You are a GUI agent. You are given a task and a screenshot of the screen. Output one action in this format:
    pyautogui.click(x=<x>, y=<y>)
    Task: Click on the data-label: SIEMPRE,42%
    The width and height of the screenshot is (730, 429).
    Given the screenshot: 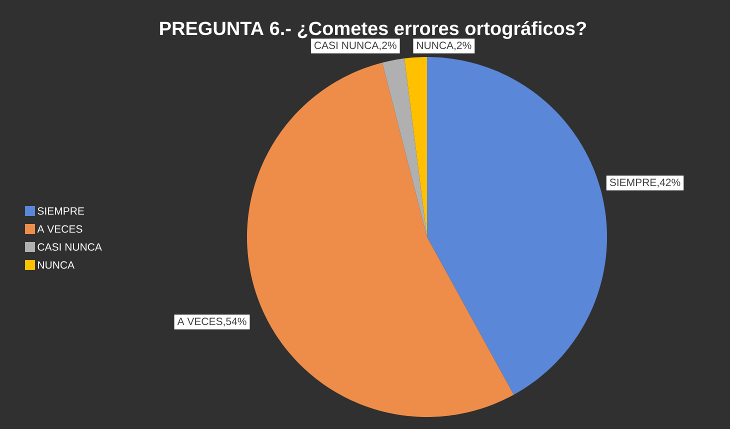 What is the action you would take?
    pyautogui.click(x=645, y=183)
    